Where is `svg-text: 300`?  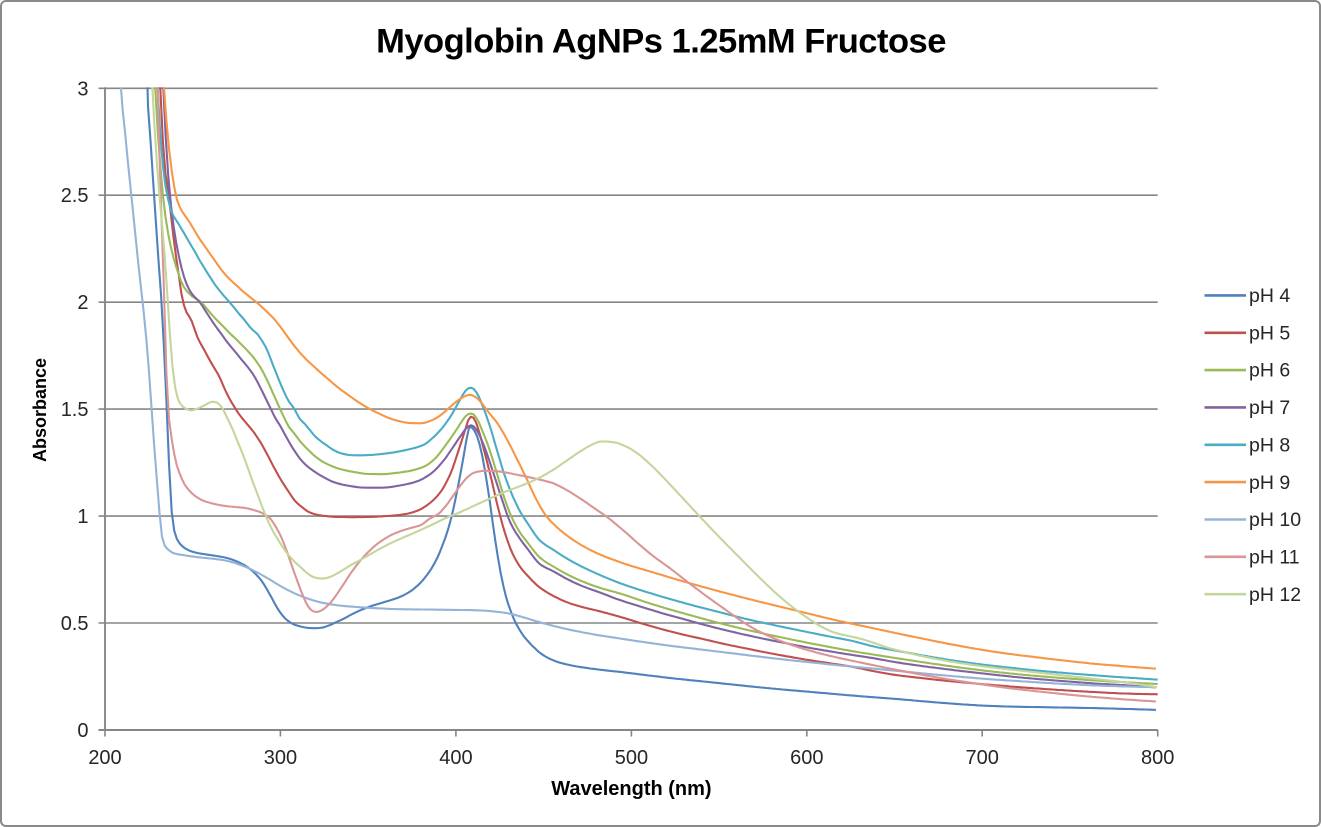
svg-text: 300 is located at coordinates (280, 758).